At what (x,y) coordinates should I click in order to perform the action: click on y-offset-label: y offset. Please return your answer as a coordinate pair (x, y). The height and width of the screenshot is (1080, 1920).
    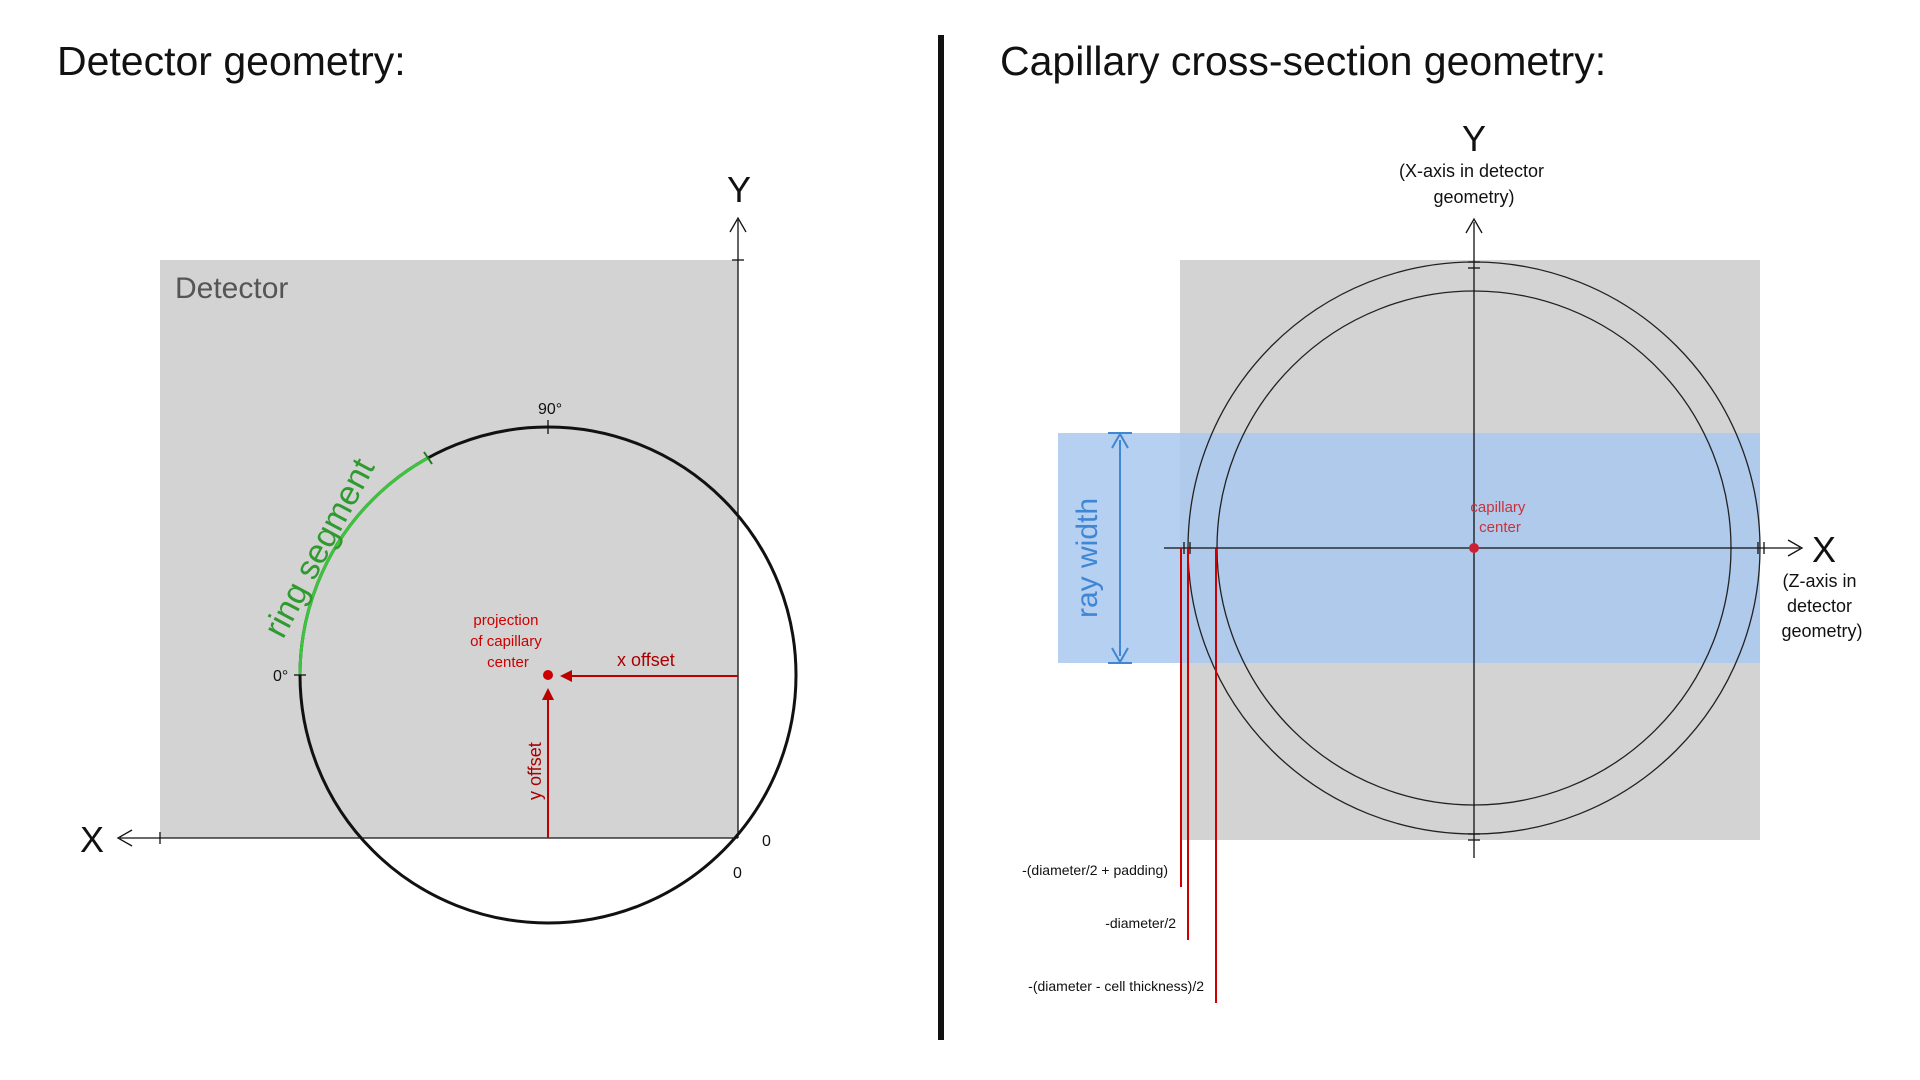
    Looking at the image, I should click on (535, 771).